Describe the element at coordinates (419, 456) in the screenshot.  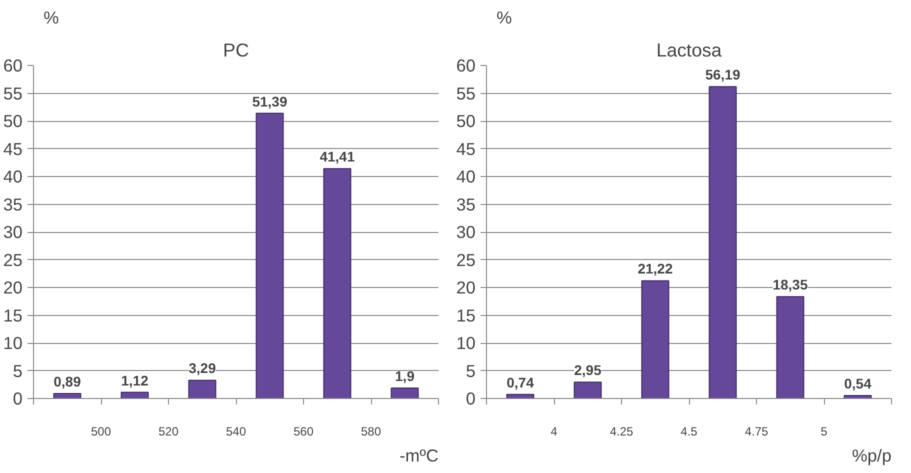
I see `x-axis-title: -mºC` at that location.